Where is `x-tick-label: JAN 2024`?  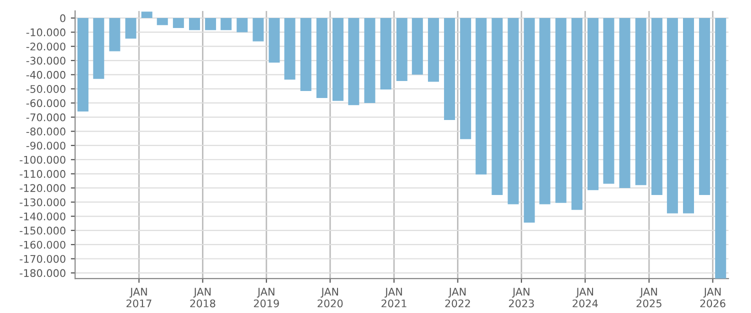
x-tick-label: JAN 2024 is located at coordinates (585, 298).